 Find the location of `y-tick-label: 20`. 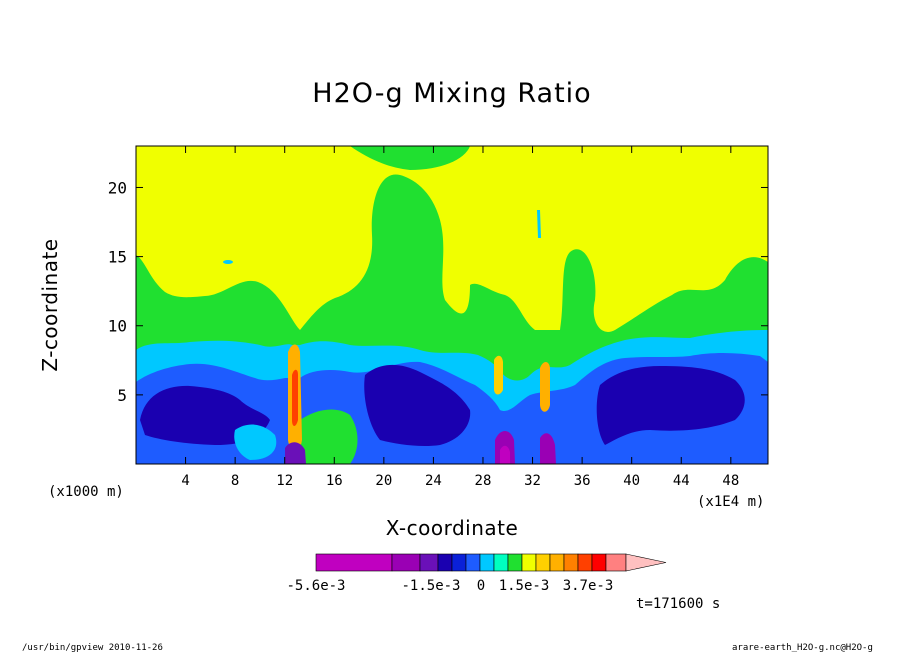

y-tick-label: 20 is located at coordinates (117, 187).